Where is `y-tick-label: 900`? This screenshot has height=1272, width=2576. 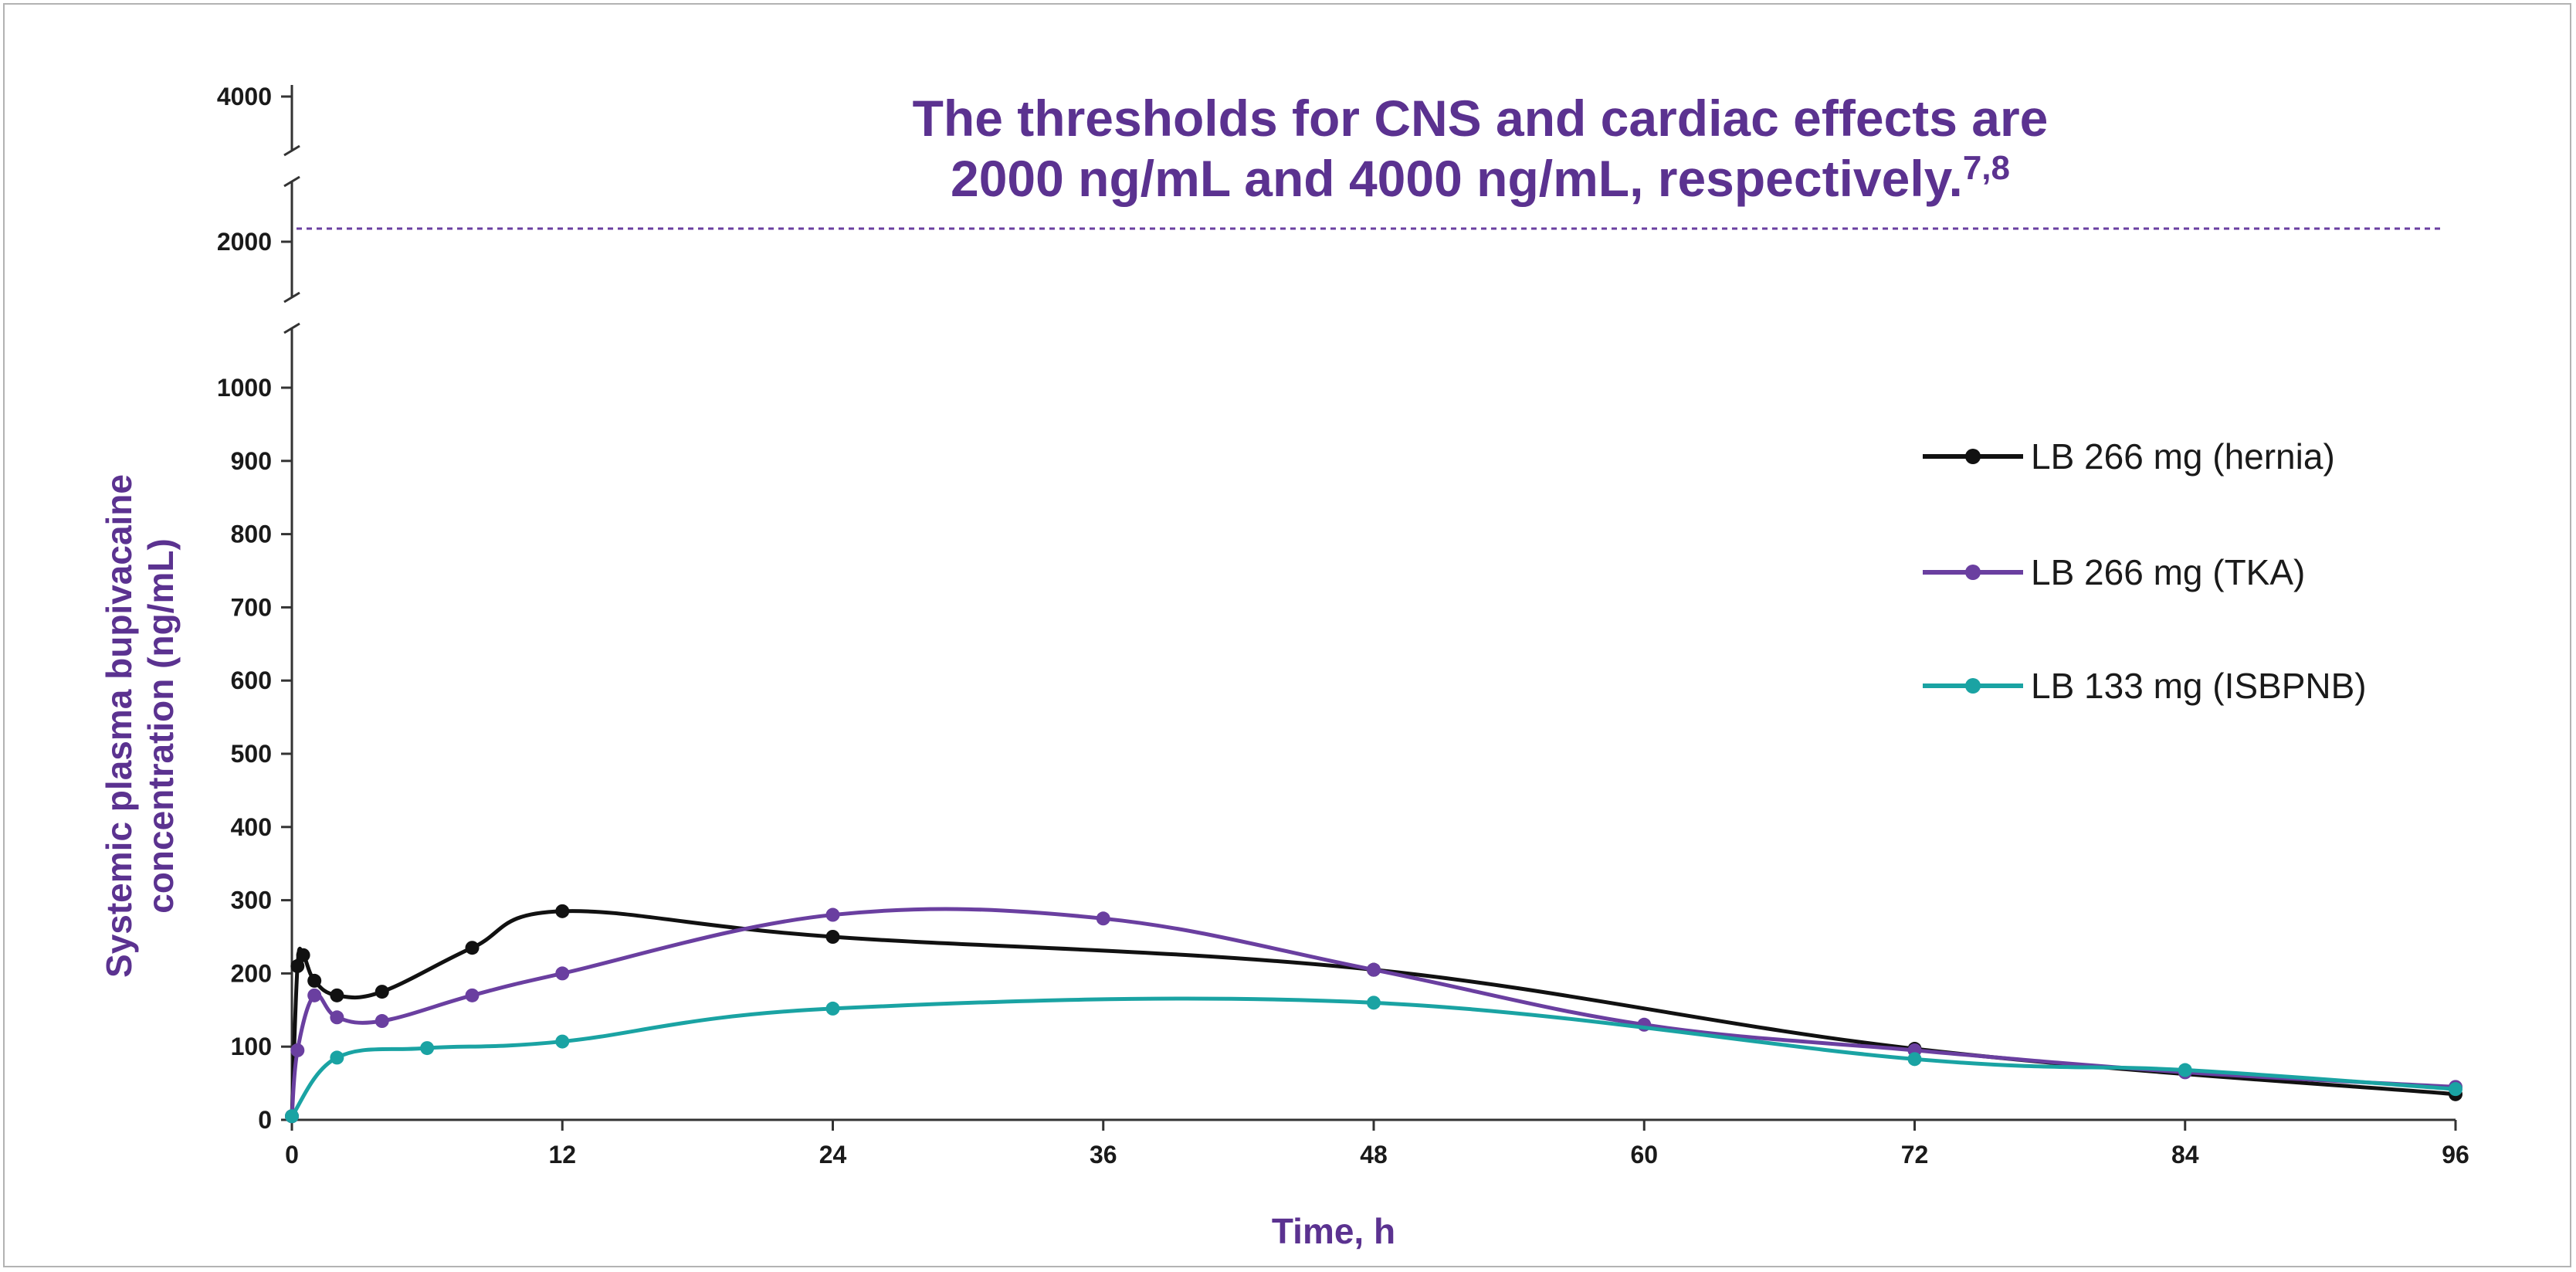
y-tick-label: 900 is located at coordinates (251, 461).